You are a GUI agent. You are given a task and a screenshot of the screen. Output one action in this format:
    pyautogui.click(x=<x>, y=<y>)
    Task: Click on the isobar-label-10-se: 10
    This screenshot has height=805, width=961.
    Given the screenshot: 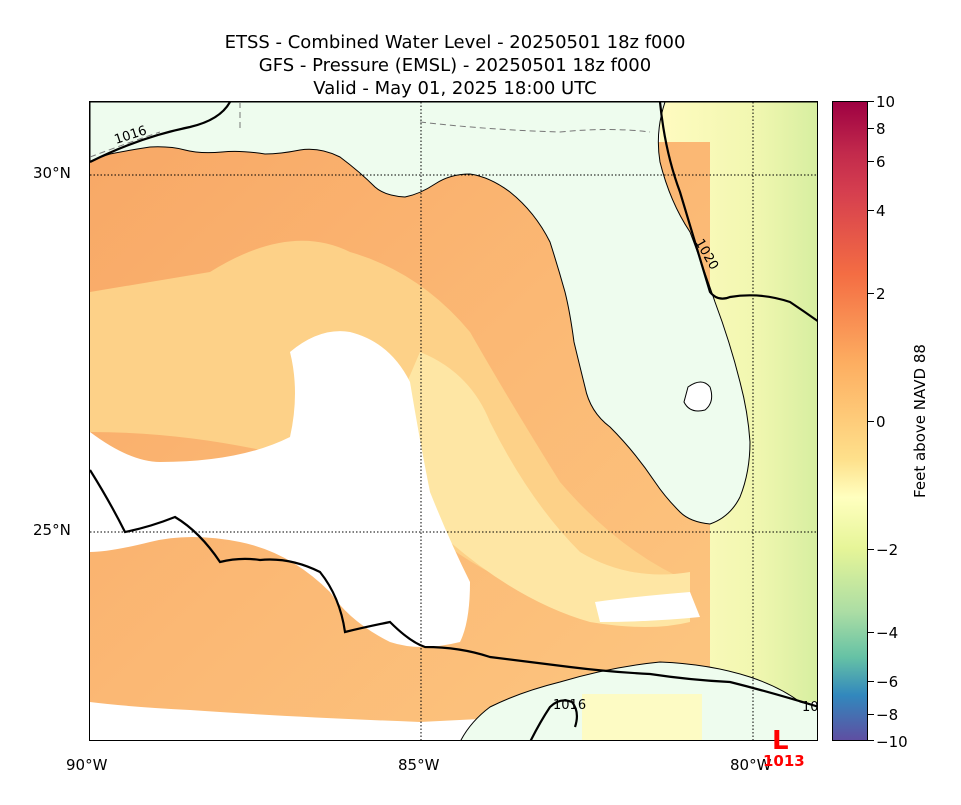 What is the action you would take?
    pyautogui.click(x=810, y=707)
    